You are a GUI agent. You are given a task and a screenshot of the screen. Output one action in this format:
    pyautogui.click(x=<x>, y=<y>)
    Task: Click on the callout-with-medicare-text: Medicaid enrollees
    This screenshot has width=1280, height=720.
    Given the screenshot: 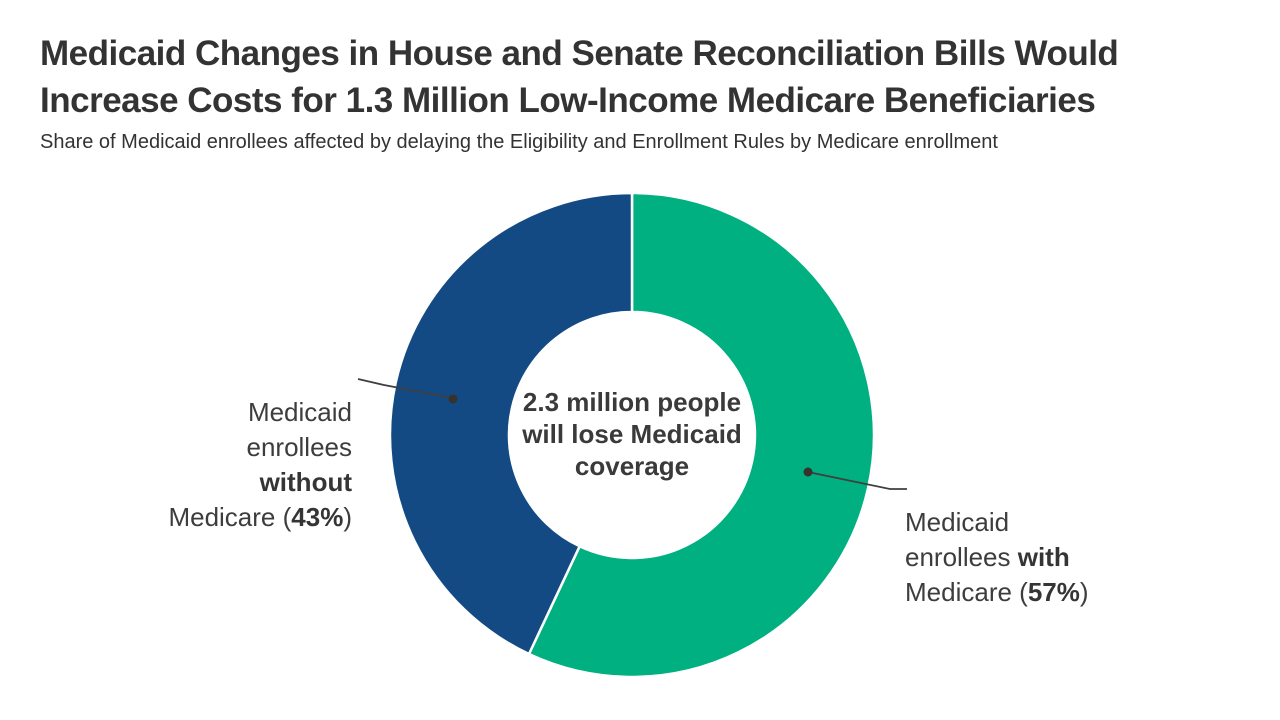 What is the action you would take?
    pyautogui.click(x=958, y=539)
    